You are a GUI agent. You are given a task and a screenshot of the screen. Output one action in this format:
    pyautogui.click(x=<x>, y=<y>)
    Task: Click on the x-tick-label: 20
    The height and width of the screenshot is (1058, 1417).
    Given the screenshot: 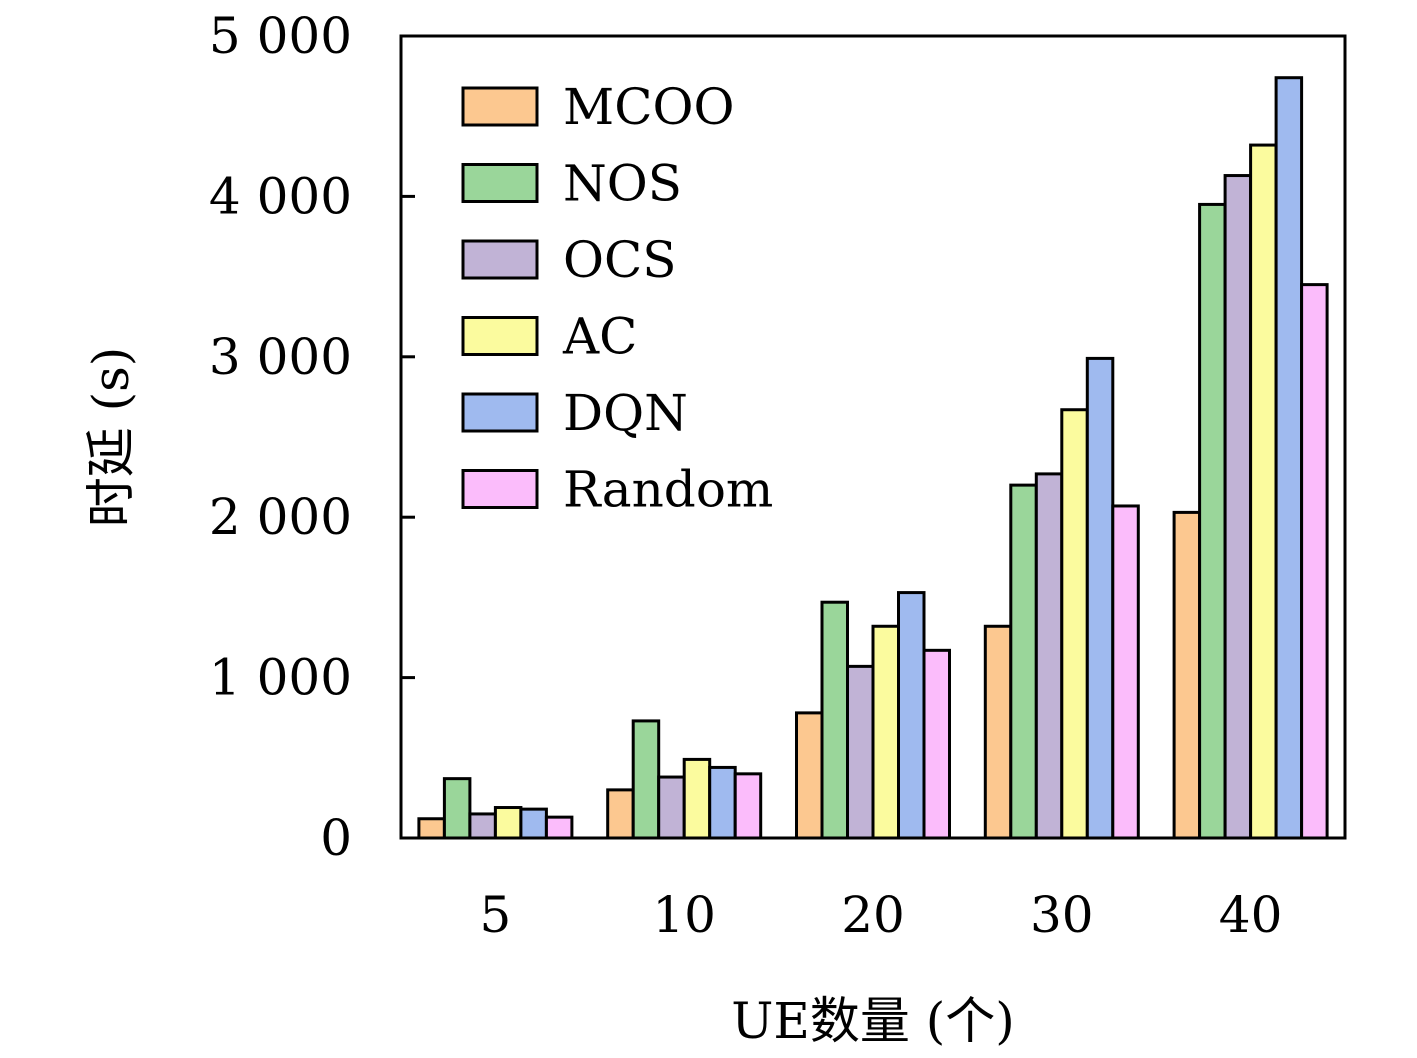 What is the action you would take?
    pyautogui.click(x=873, y=915)
    